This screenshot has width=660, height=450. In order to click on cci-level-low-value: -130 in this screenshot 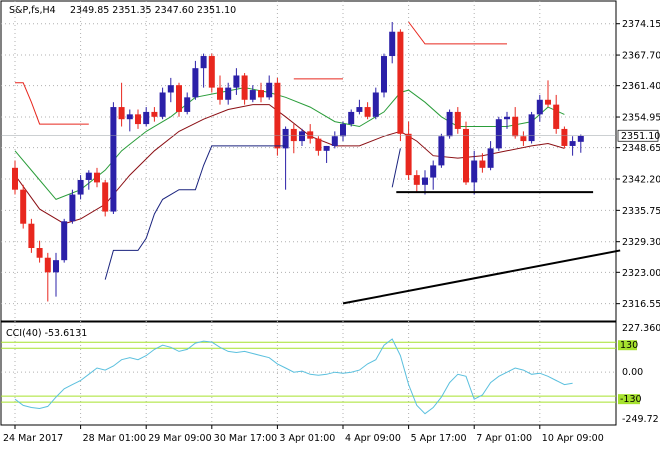, I will do `click(631, 399)`.